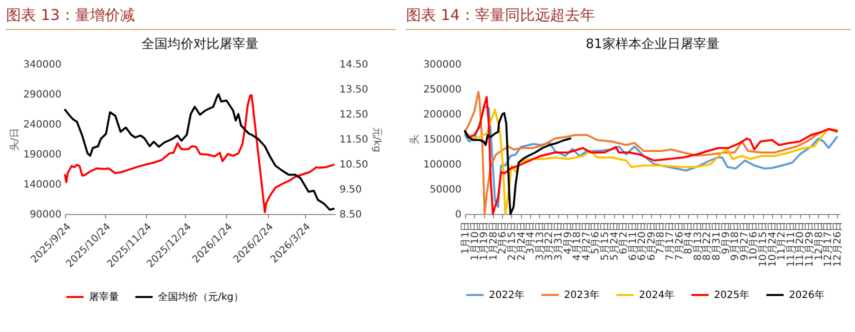  I want to click on y-tick-label: 340000, so click(42, 65).